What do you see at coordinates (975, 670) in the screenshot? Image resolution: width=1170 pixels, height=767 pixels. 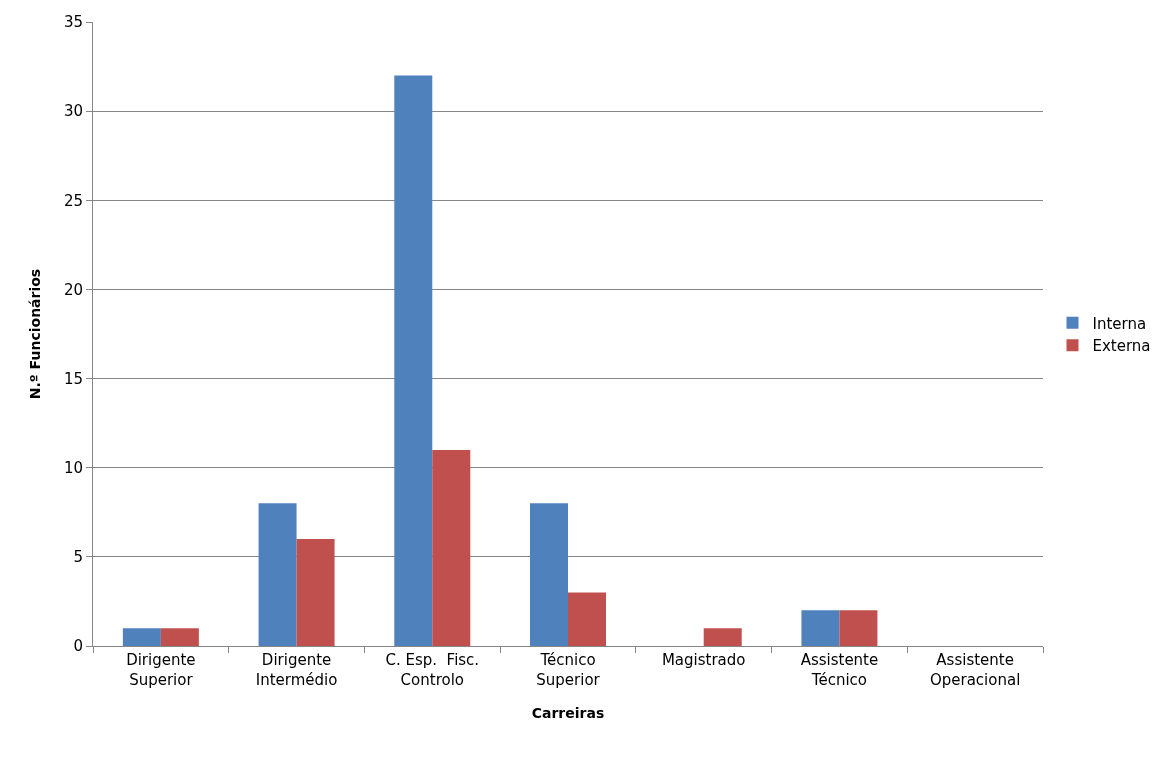 I see `x-tick-label: Assistente Operacional` at bounding box center [975, 670].